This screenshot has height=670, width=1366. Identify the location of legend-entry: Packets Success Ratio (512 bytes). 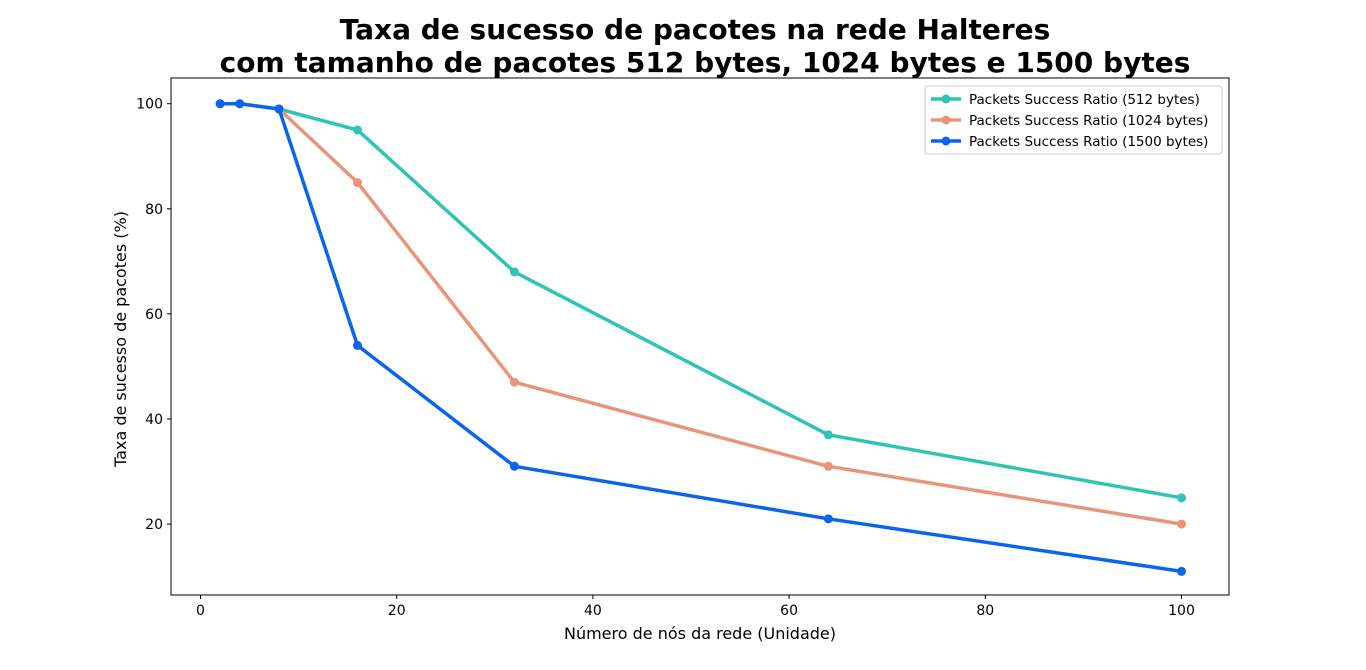
(1084, 100).